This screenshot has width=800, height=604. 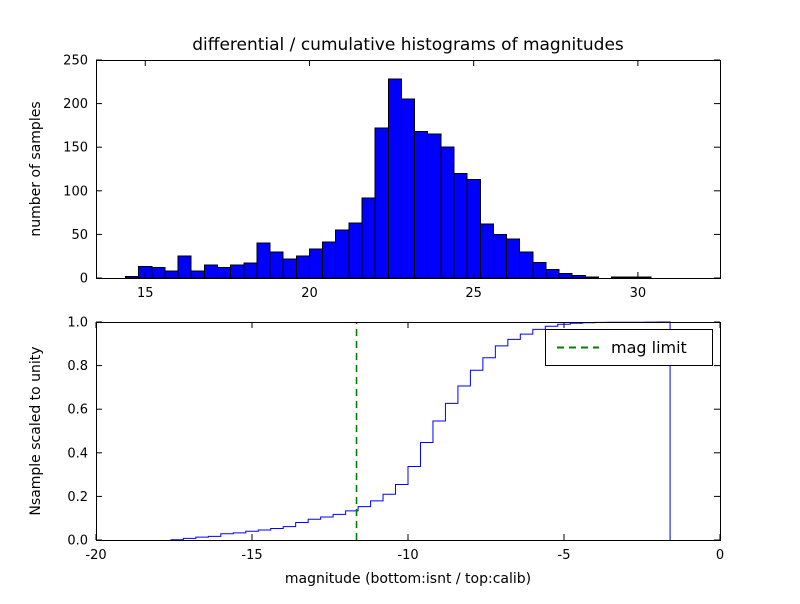 I want to click on x-axis-label: magnitude (bottom:isnt / top:calib), so click(x=408, y=579).